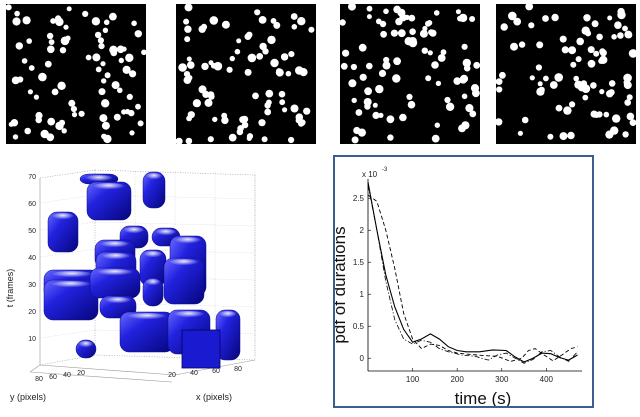 The width and height of the screenshot is (640, 417). Describe the element at coordinates (472, 273) in the screenshot. I see `pdf-series-group` at that location.